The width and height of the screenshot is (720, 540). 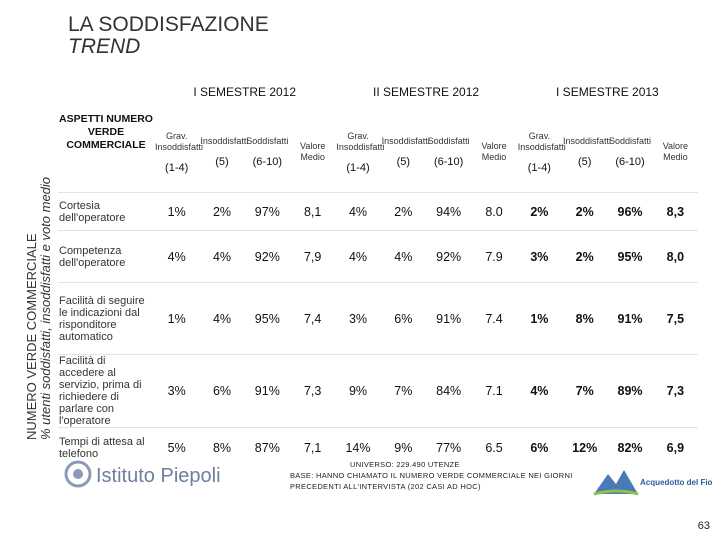 I want to click on table-cell: 6,9, so click(x=675, y=447).